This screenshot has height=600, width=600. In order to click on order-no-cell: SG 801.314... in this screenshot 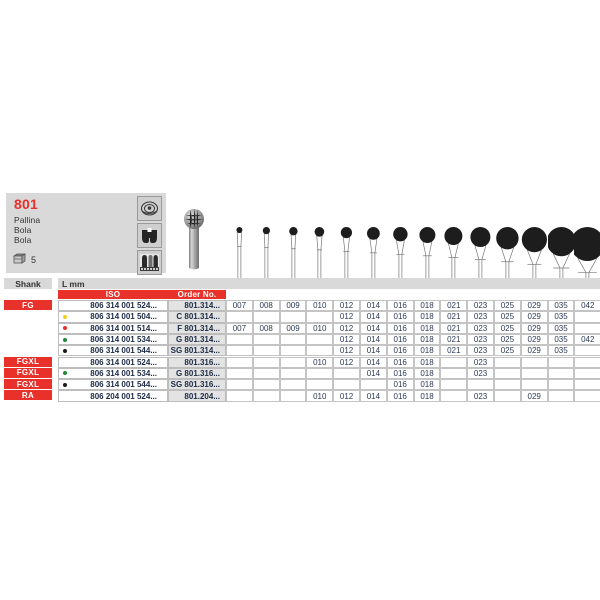, I will do `click(197, 351)`.